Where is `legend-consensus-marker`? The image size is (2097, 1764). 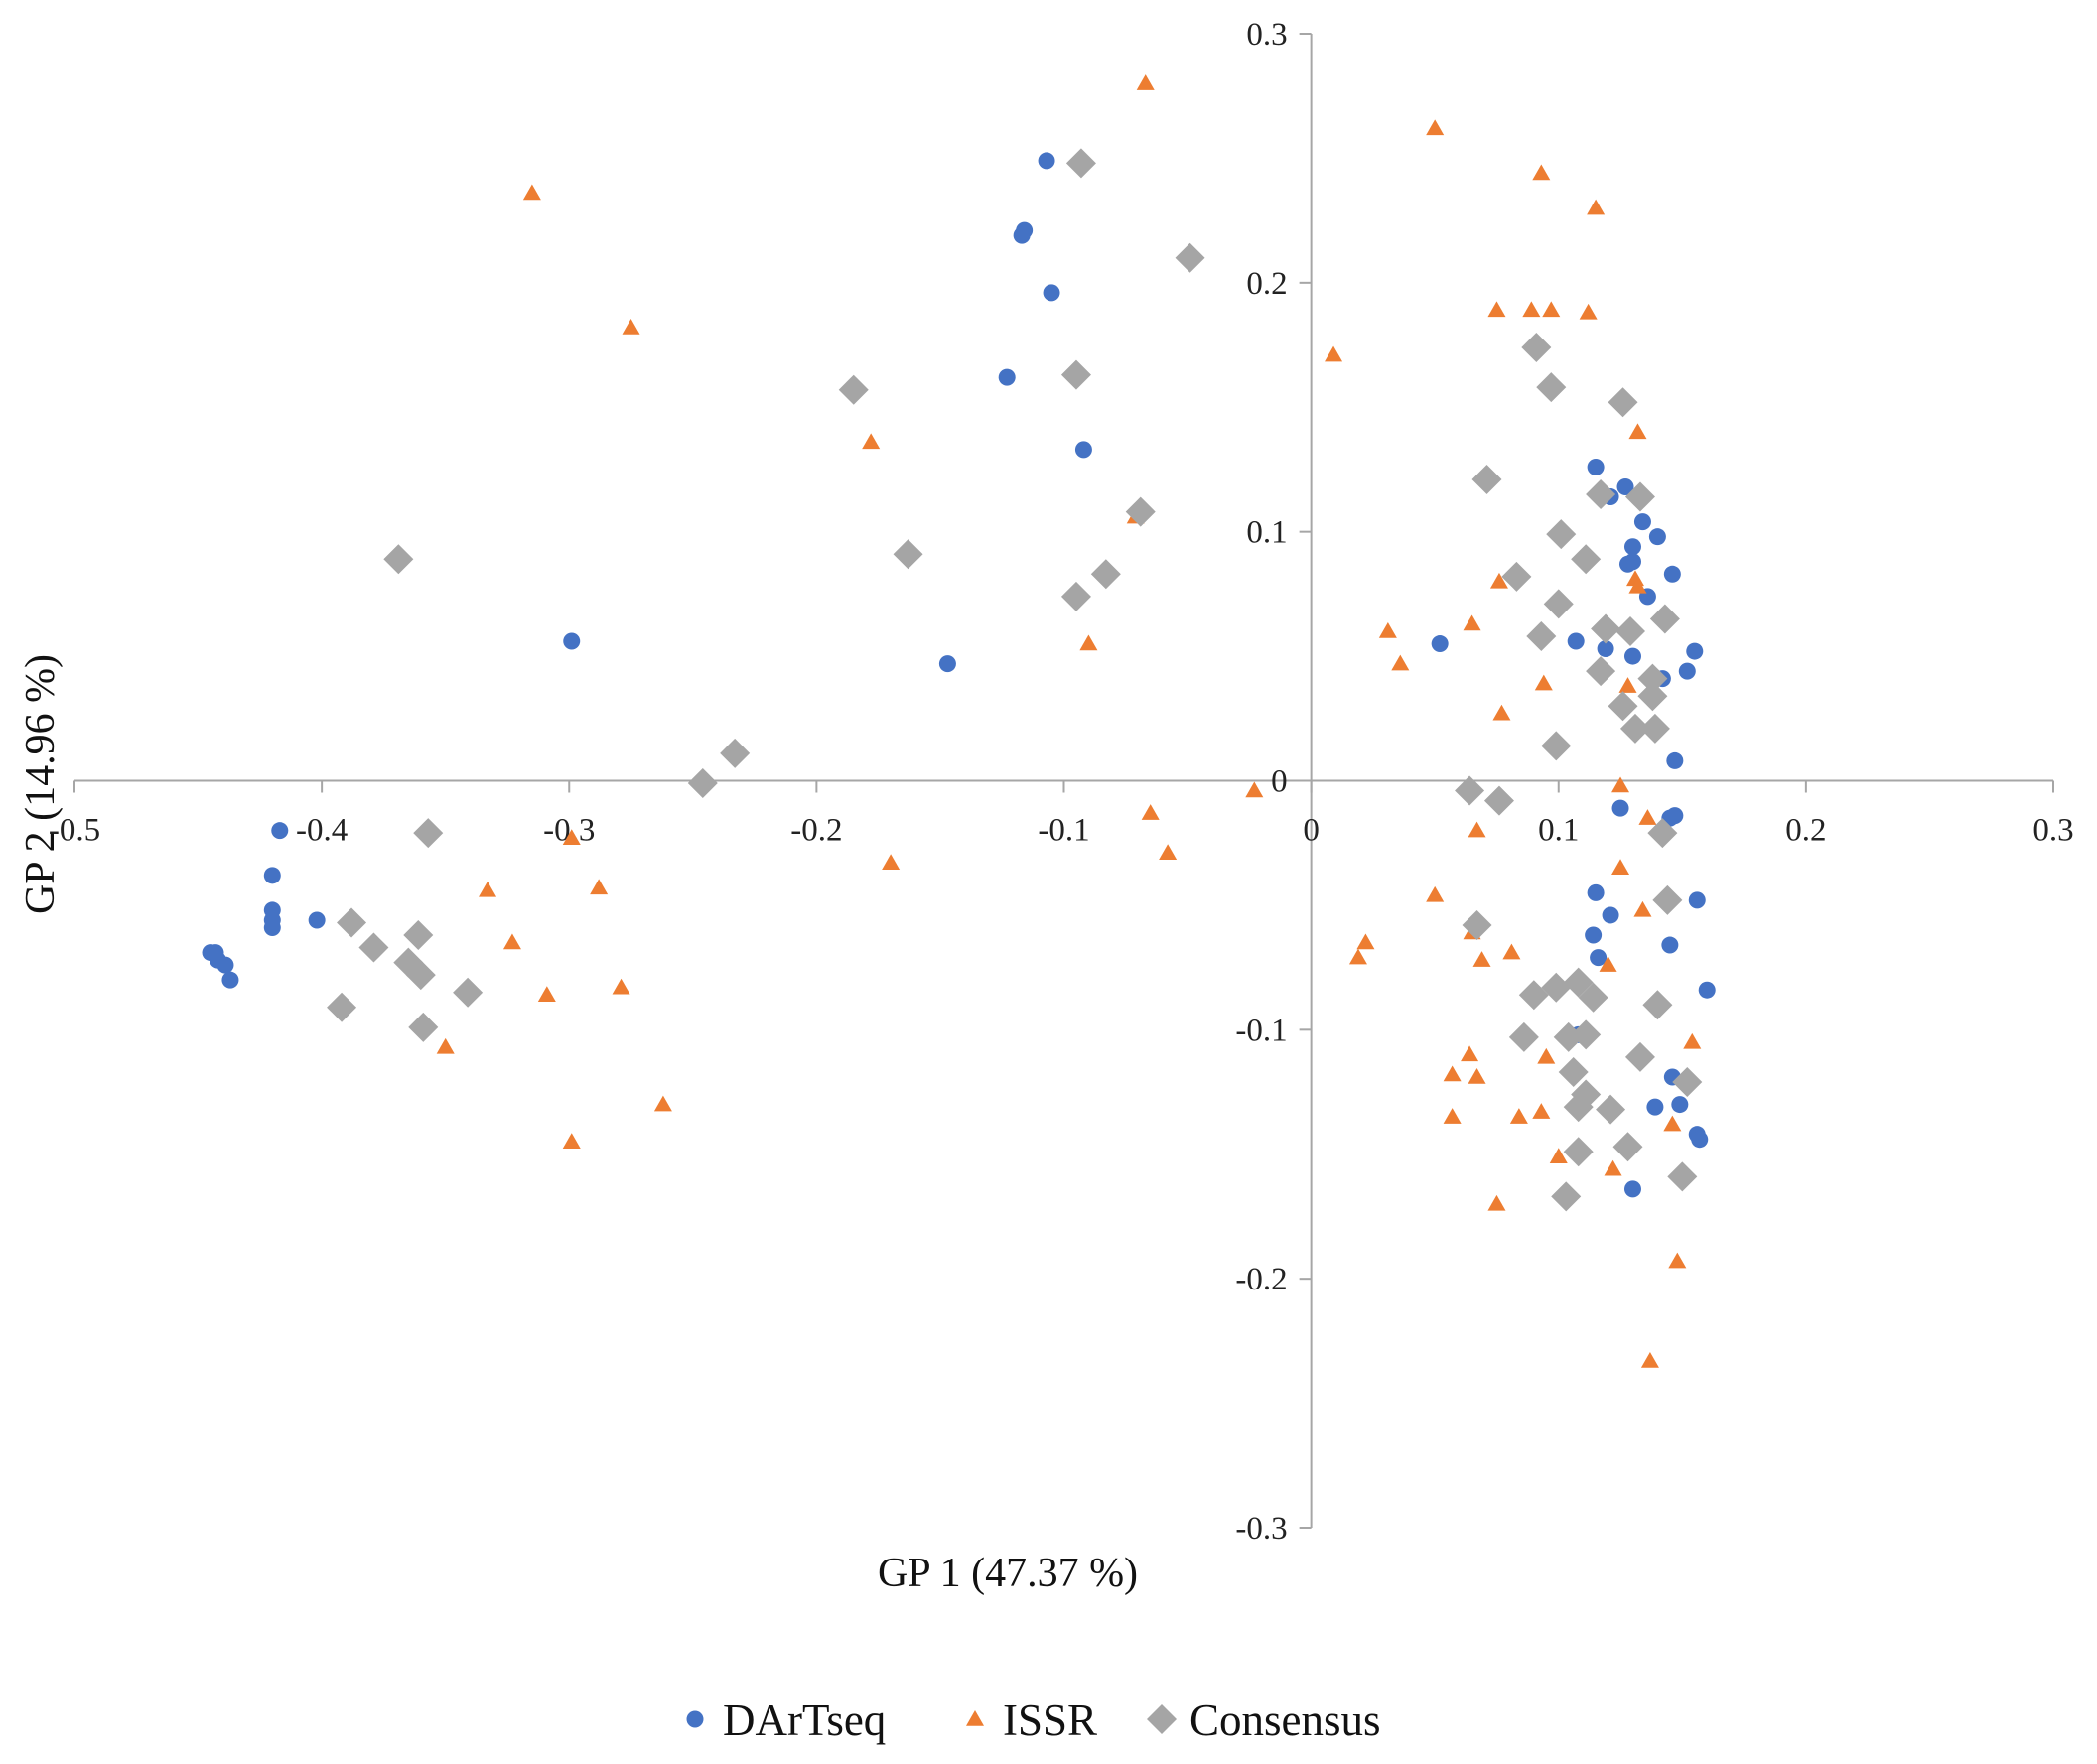
legend-consensus-marker is located at coordinates (1162, 1719).